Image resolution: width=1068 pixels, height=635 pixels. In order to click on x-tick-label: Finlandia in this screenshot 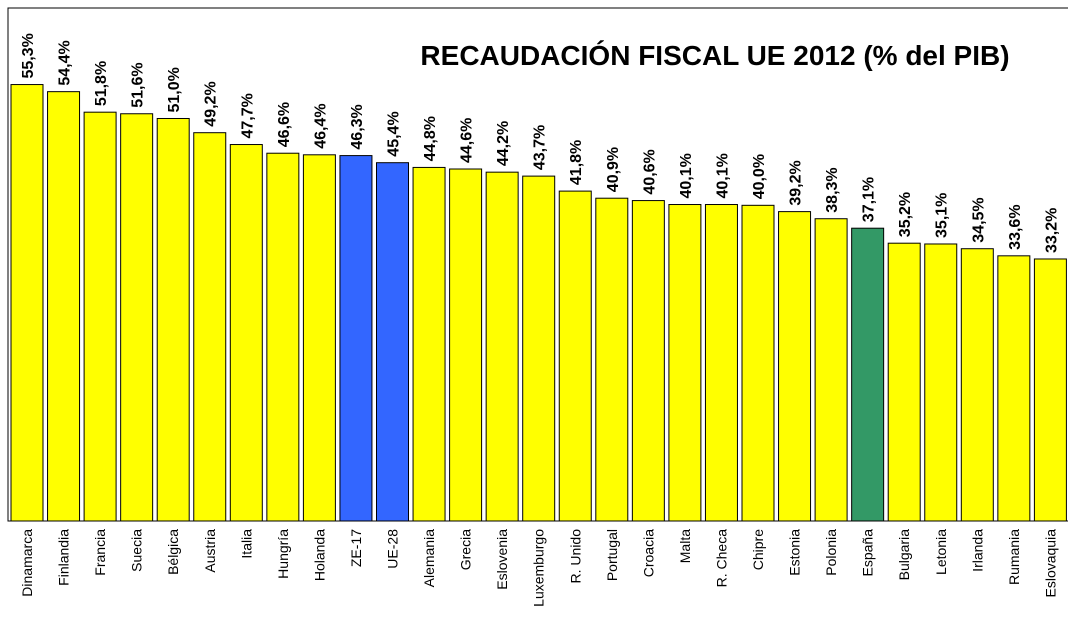, I will do `click(64, 557)`.